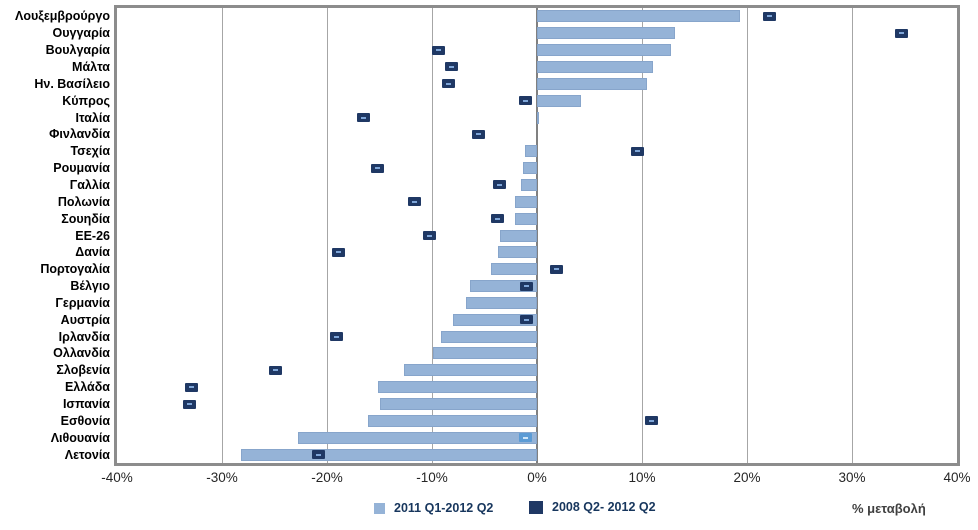 The image size is (978, 530). Describe the element at coordinates (75, 269) in the screenshot. I see `category-label: Πορτογαλία` at that location.